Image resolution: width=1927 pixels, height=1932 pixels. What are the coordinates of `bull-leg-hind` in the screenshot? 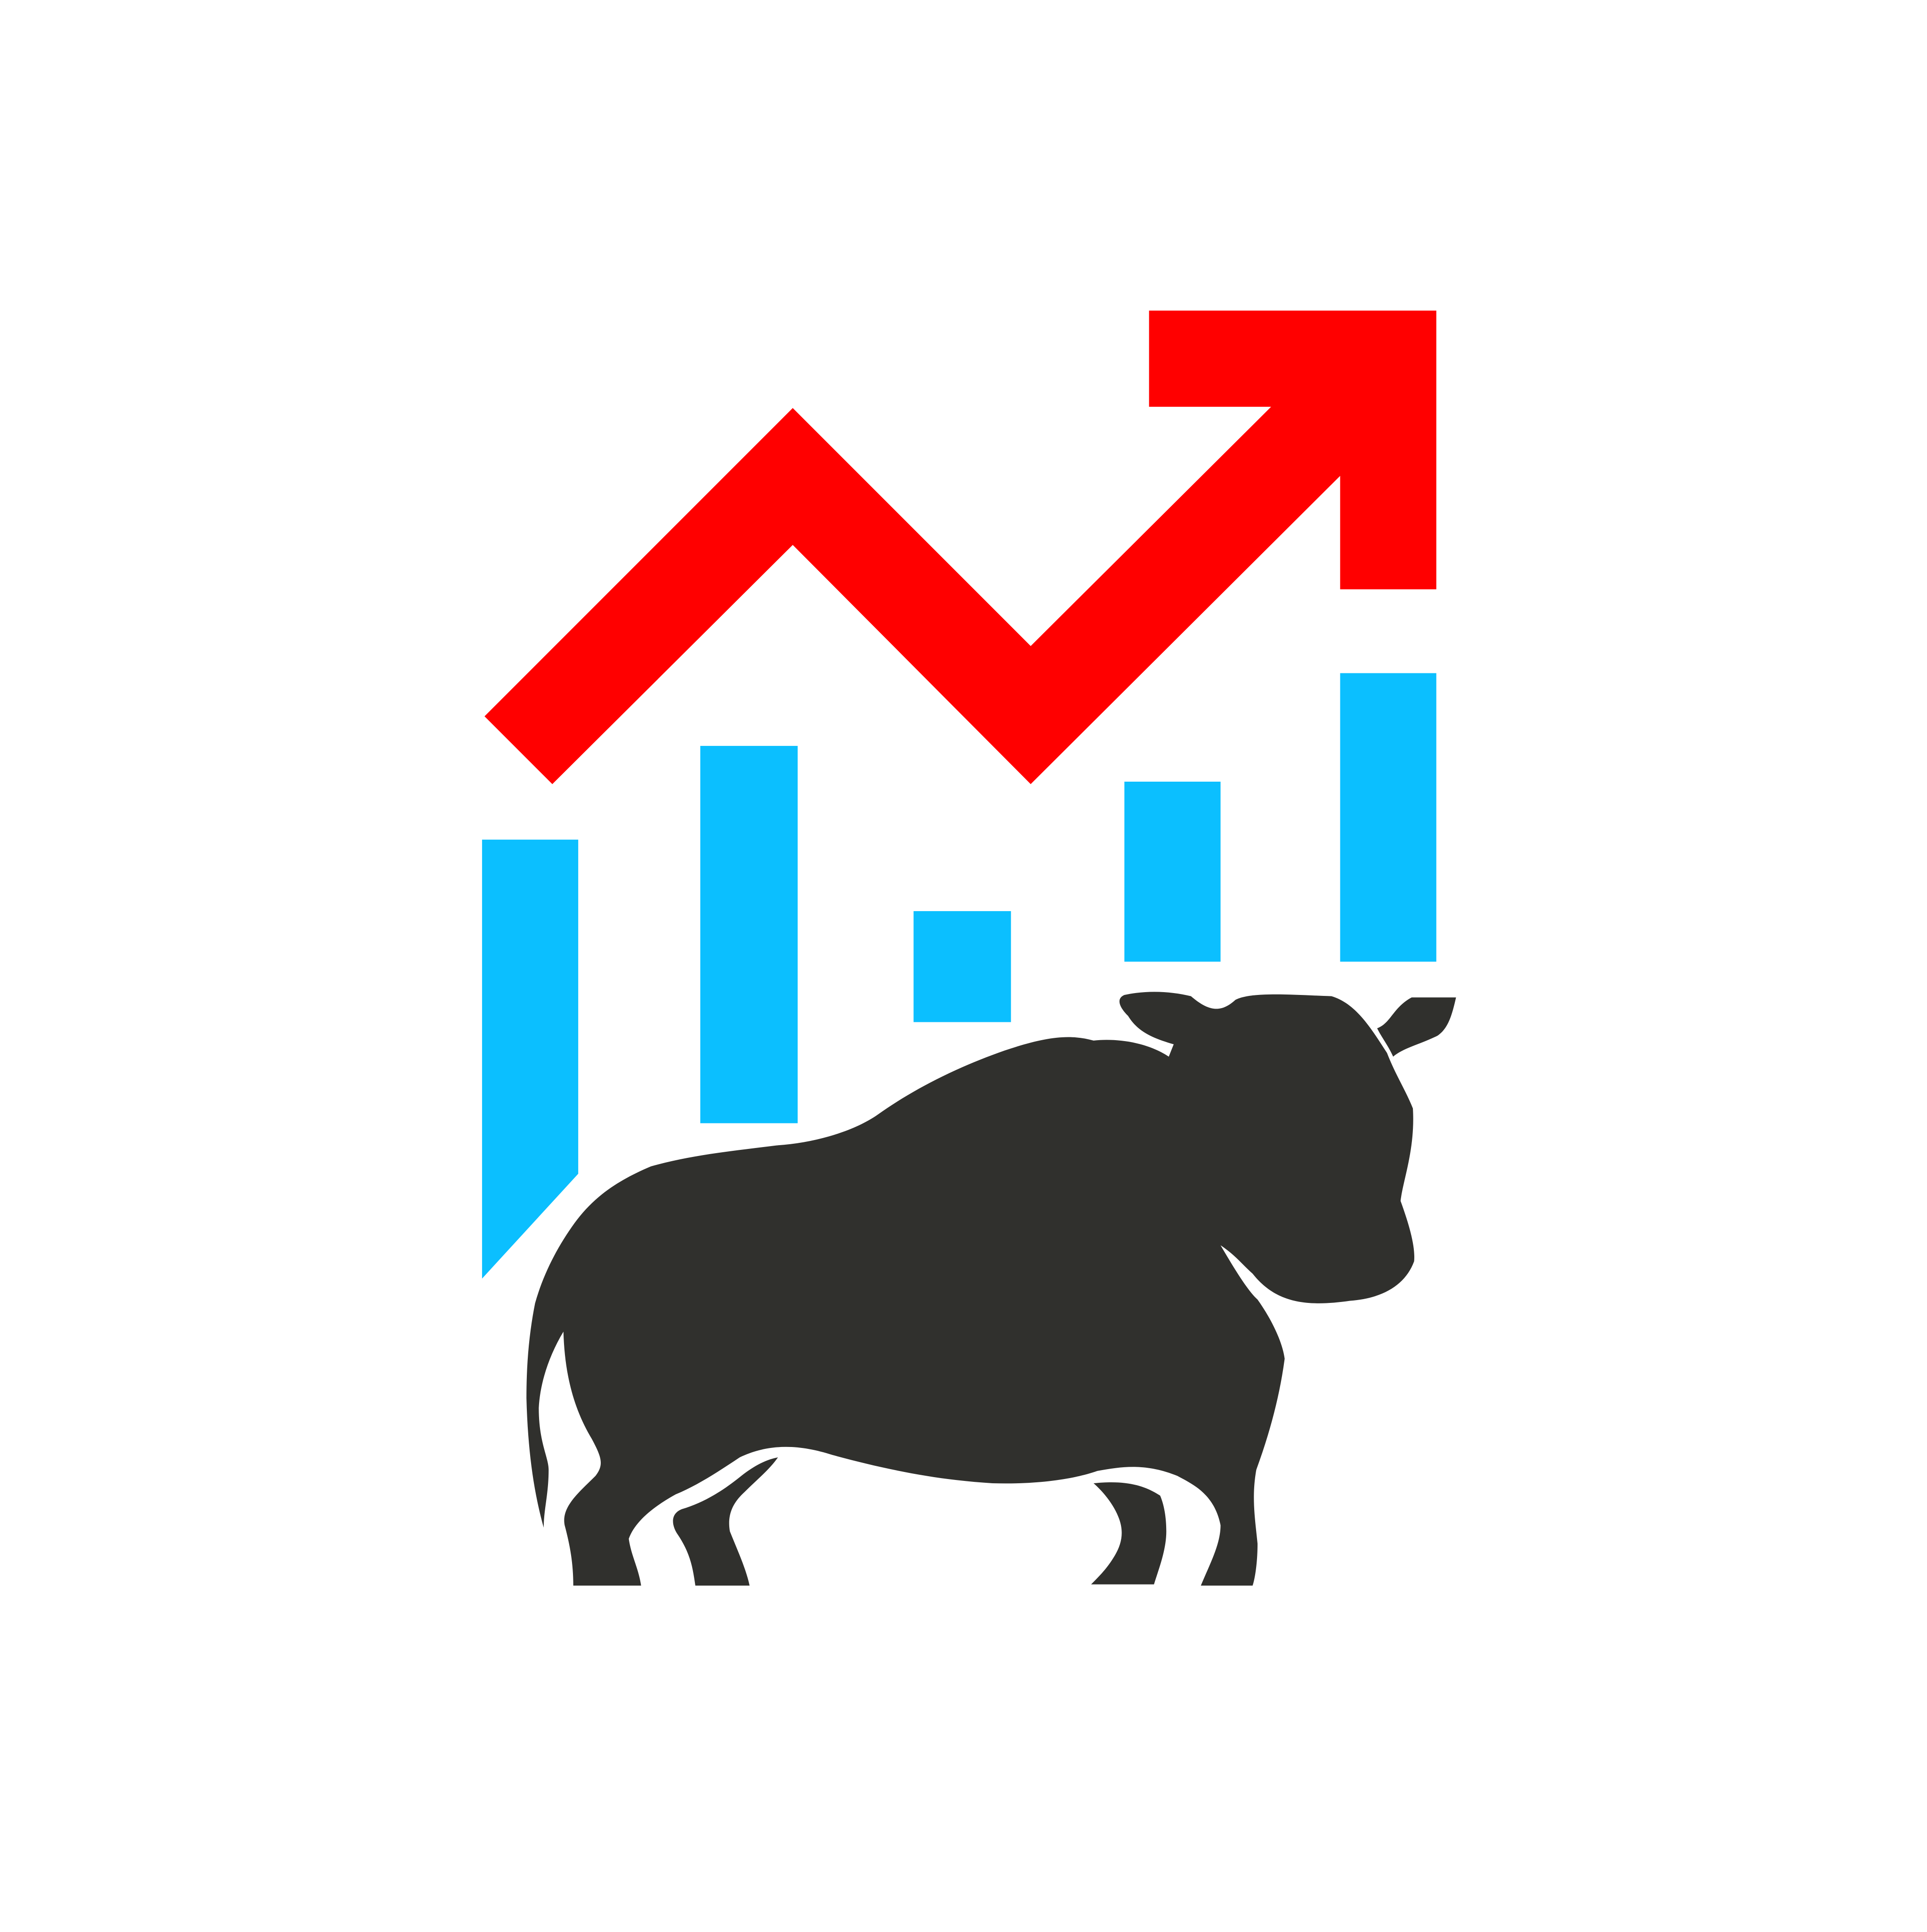 It's located at (725, 1521).